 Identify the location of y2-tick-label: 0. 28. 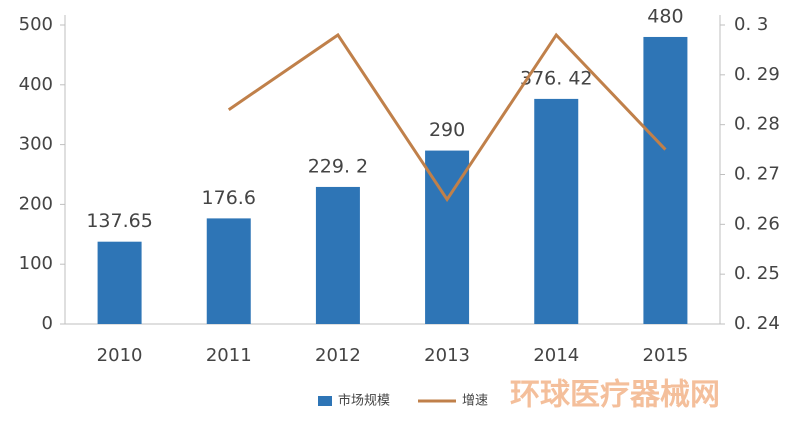
(757, 124).